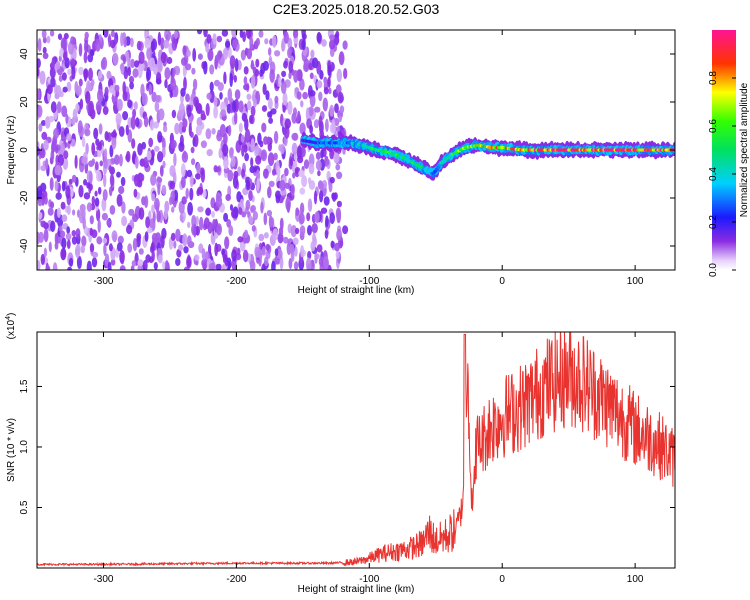  I want to click on colorbar-tick-label: 0.8, so click(713, 78).